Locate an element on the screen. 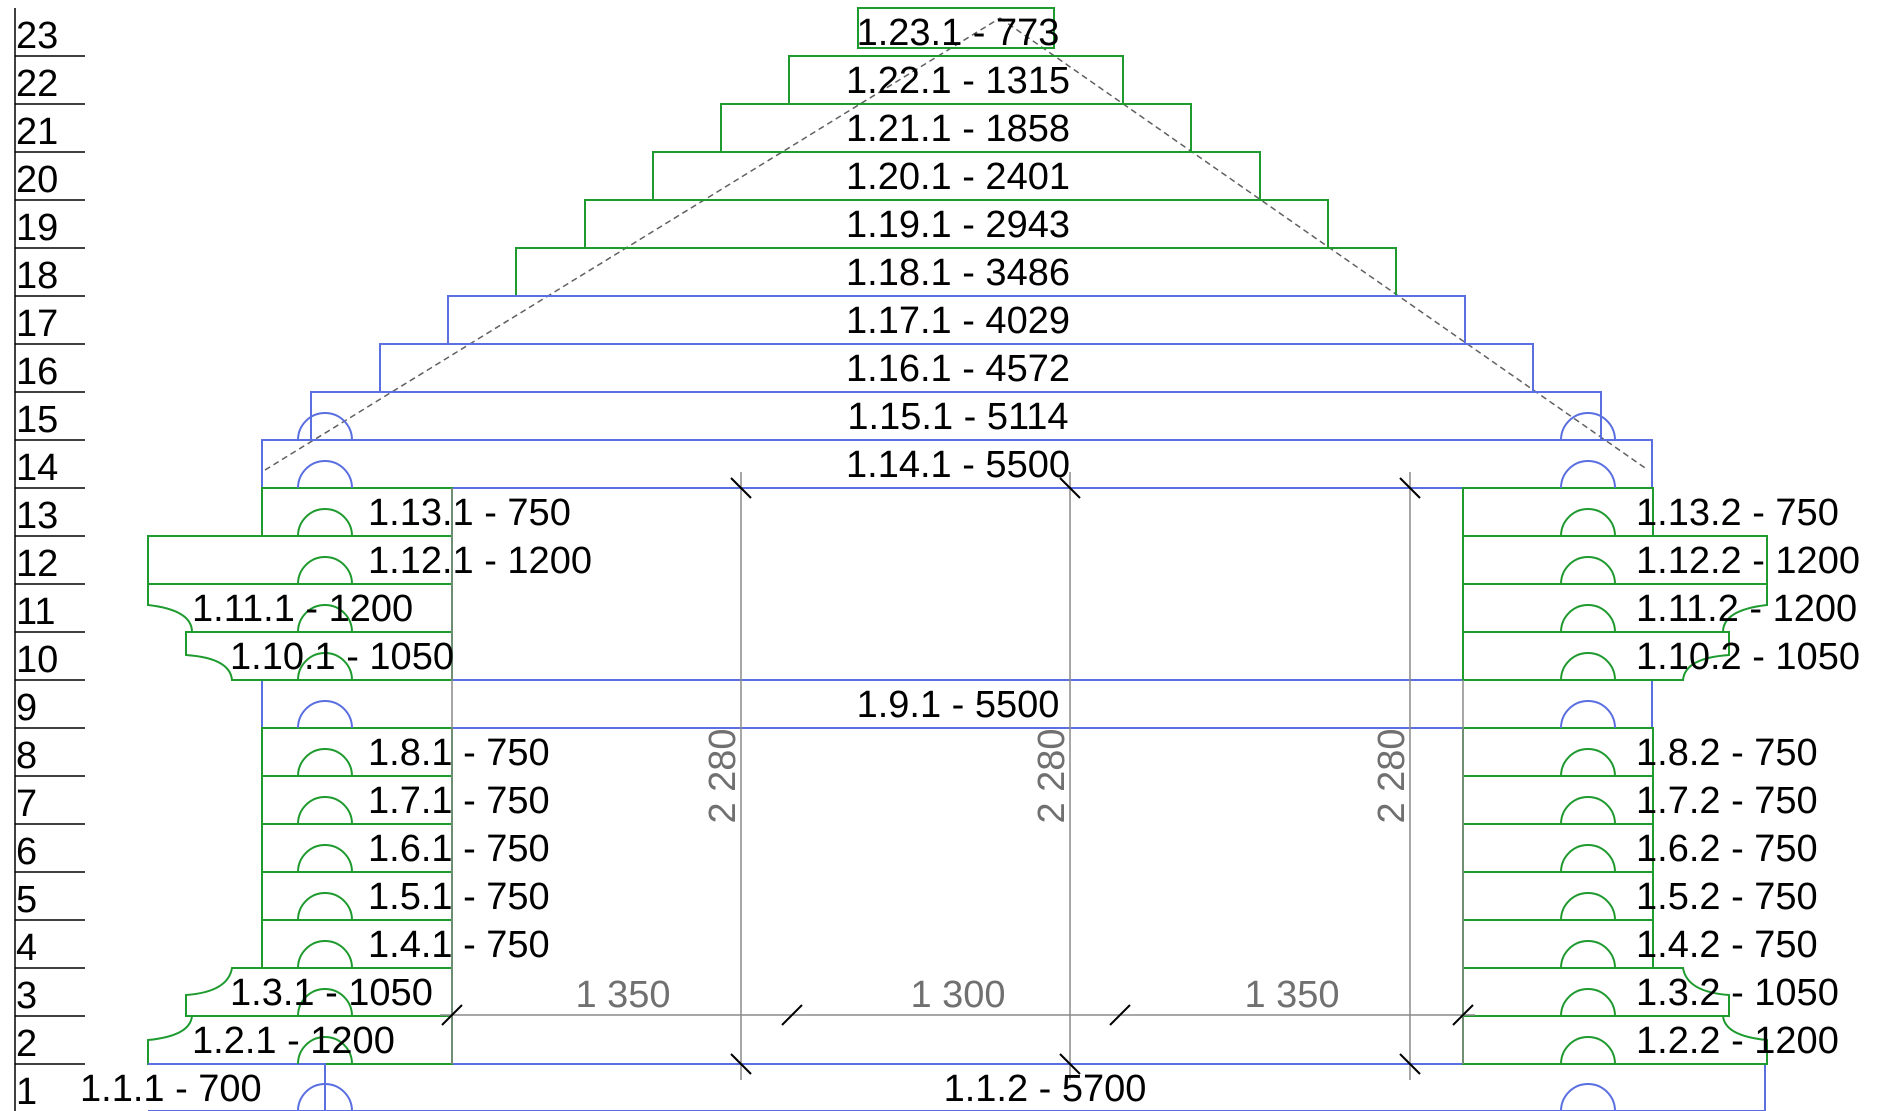 Image resolution: width=1891 pixels, height=1111 pixels. log-label-r3-left: 1.3.1 - 1050 is located at coordinates (331, 993).